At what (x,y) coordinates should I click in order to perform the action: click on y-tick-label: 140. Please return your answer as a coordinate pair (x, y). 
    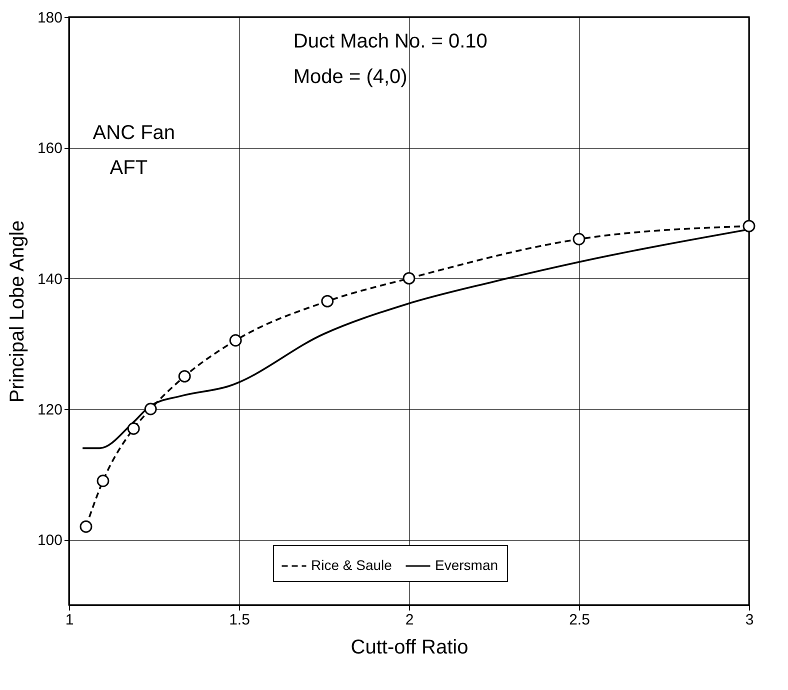
    Looking at the image, I should click on (49, 279).